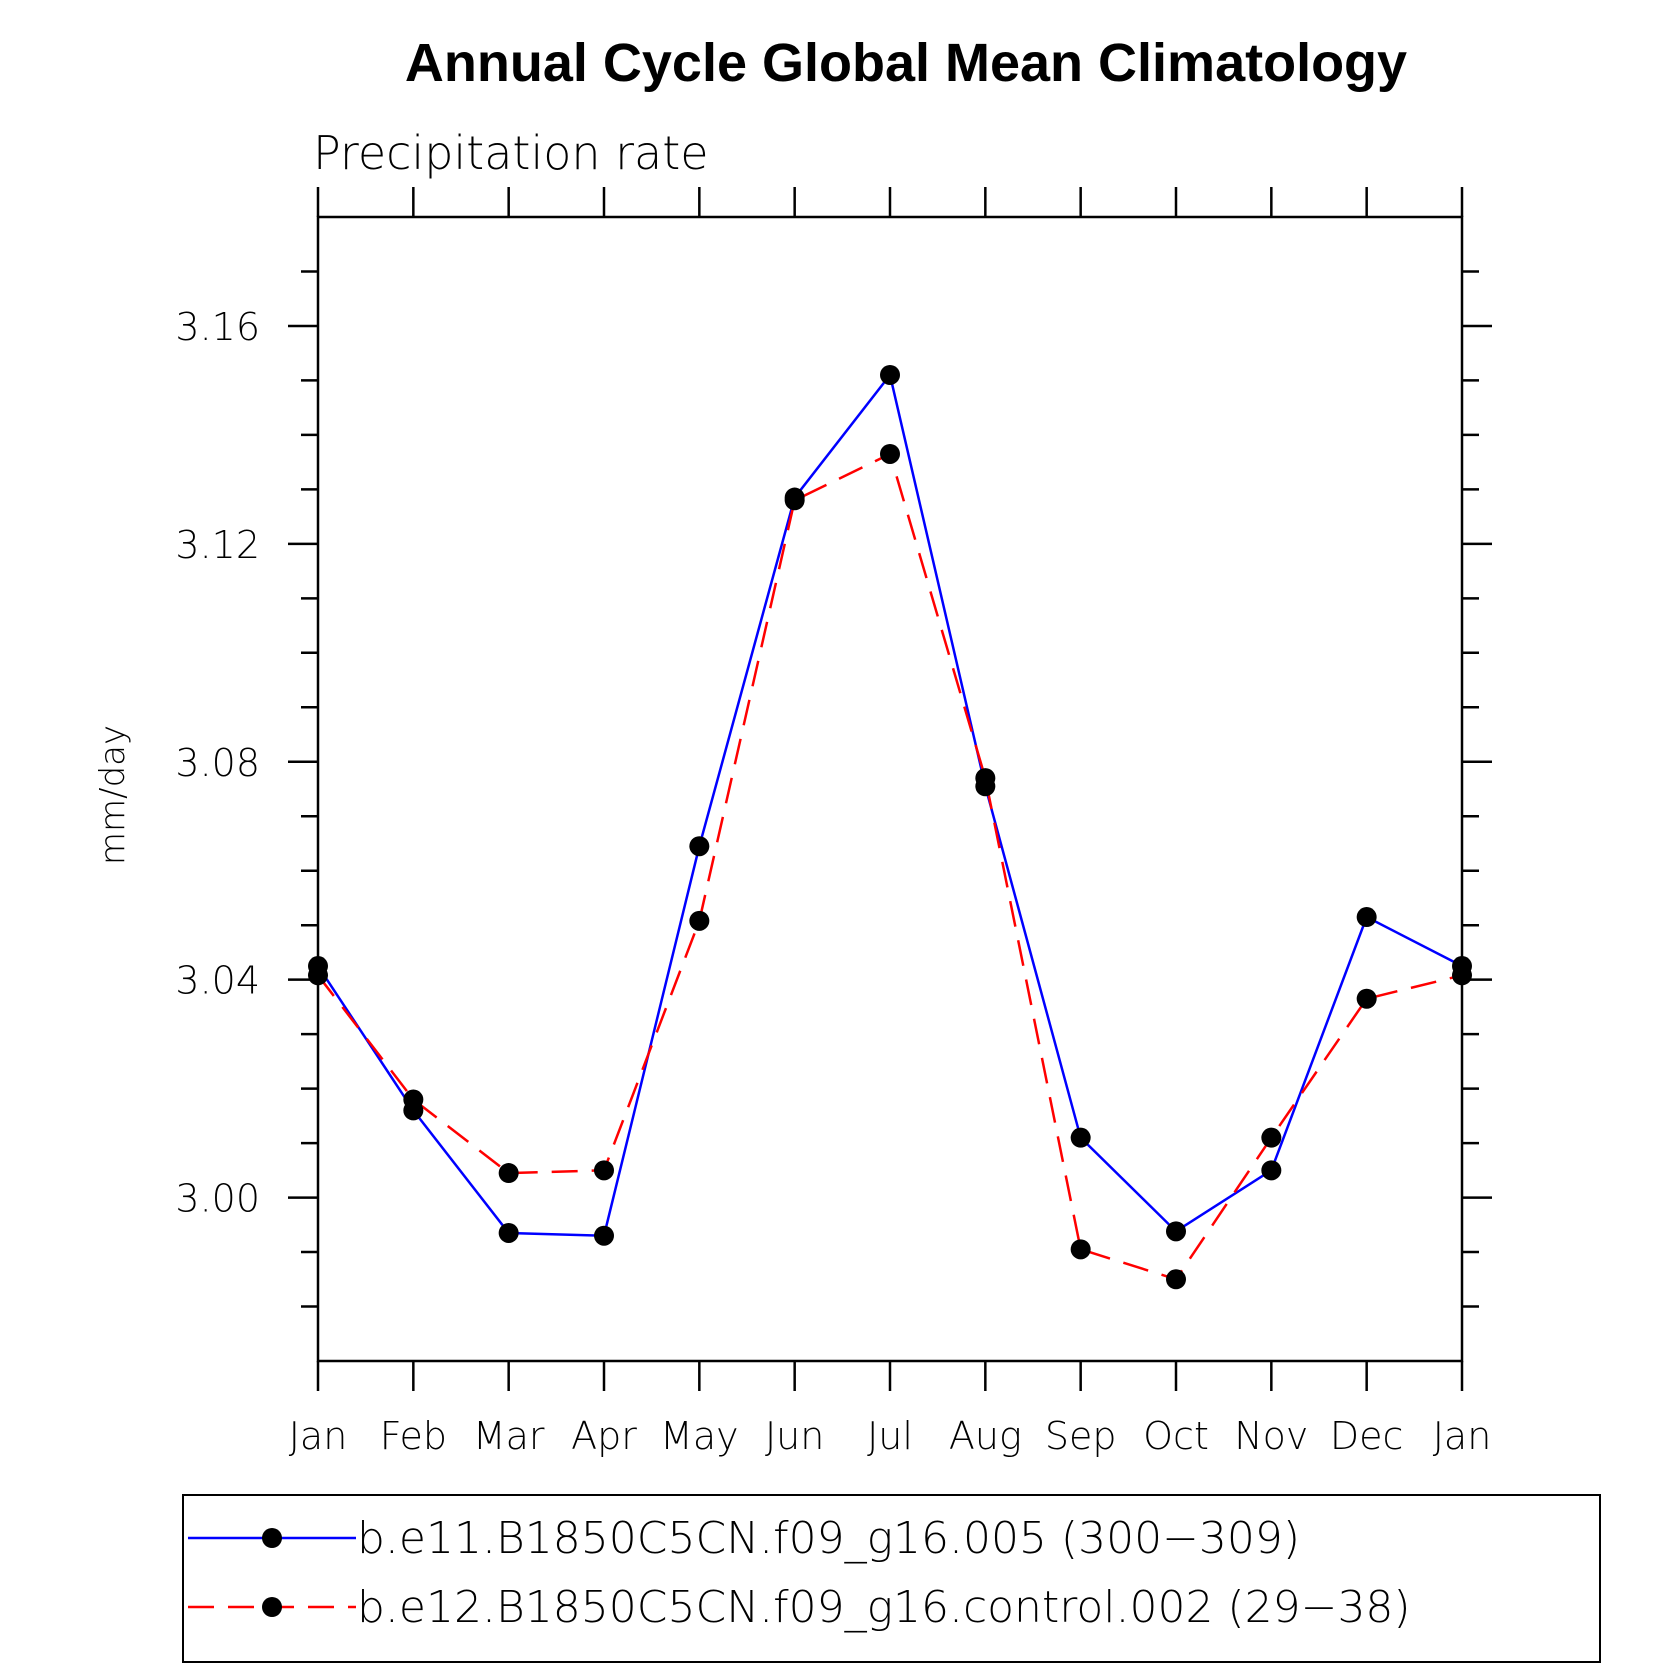 The height and width of the screenshot is (1675, 1675). Describe the element at coordinates (217, 327) in the screenshot. I see `y-tick-label: 3.16` at that location.